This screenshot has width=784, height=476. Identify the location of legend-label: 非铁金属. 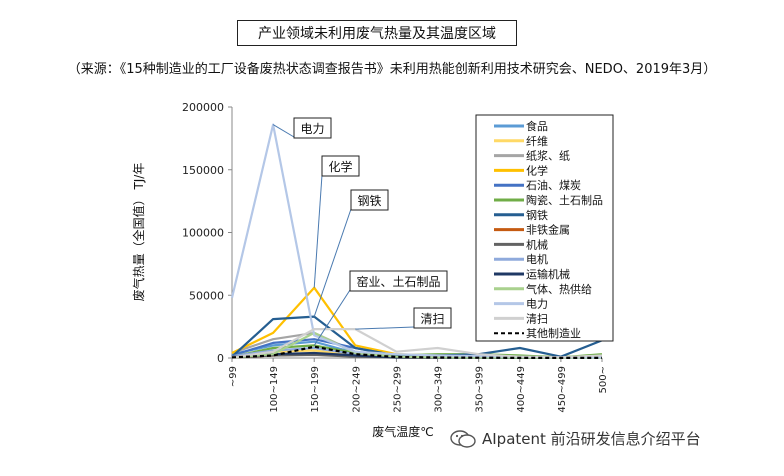
(548, 230).